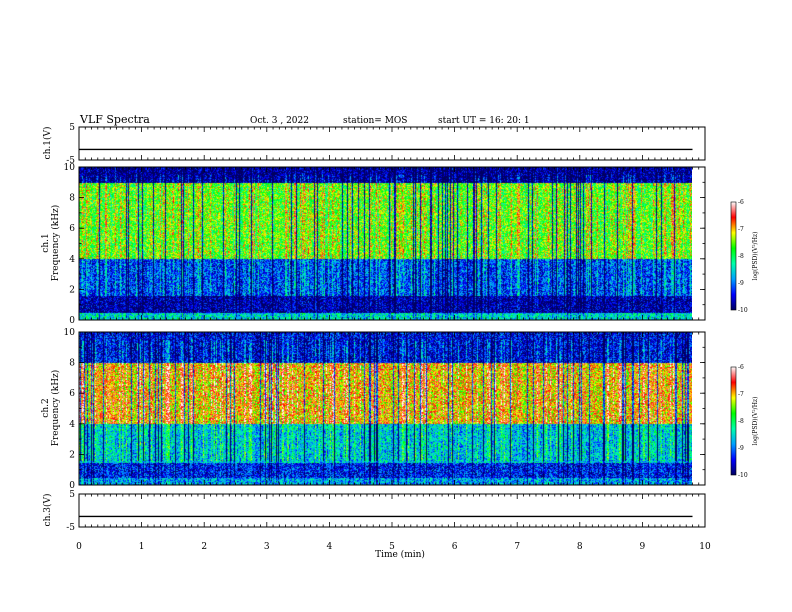 This screenshot has width=792, height=612. I want to click on x-axis-label: Time (min), so click(400, 554).